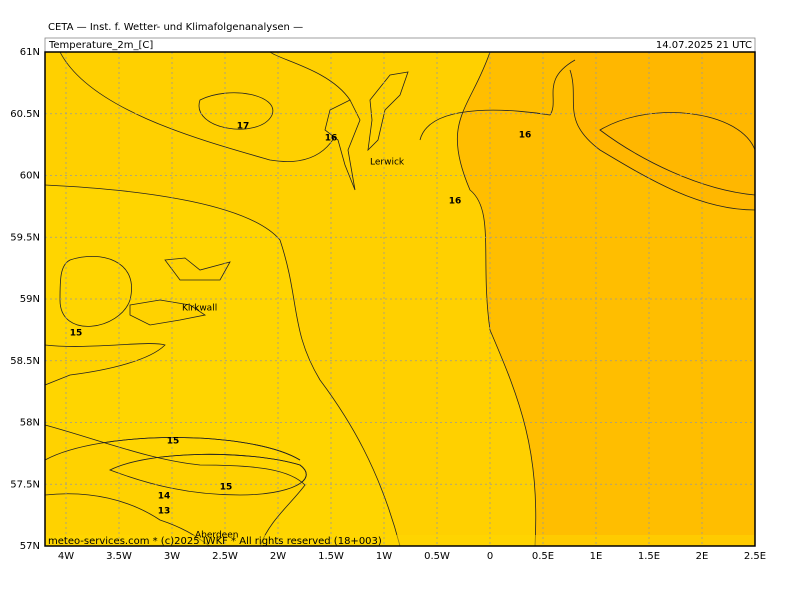 The width and height of the screenshot is (800, 600). I want to click on y-tick-label: 58N, so click(30, 423).